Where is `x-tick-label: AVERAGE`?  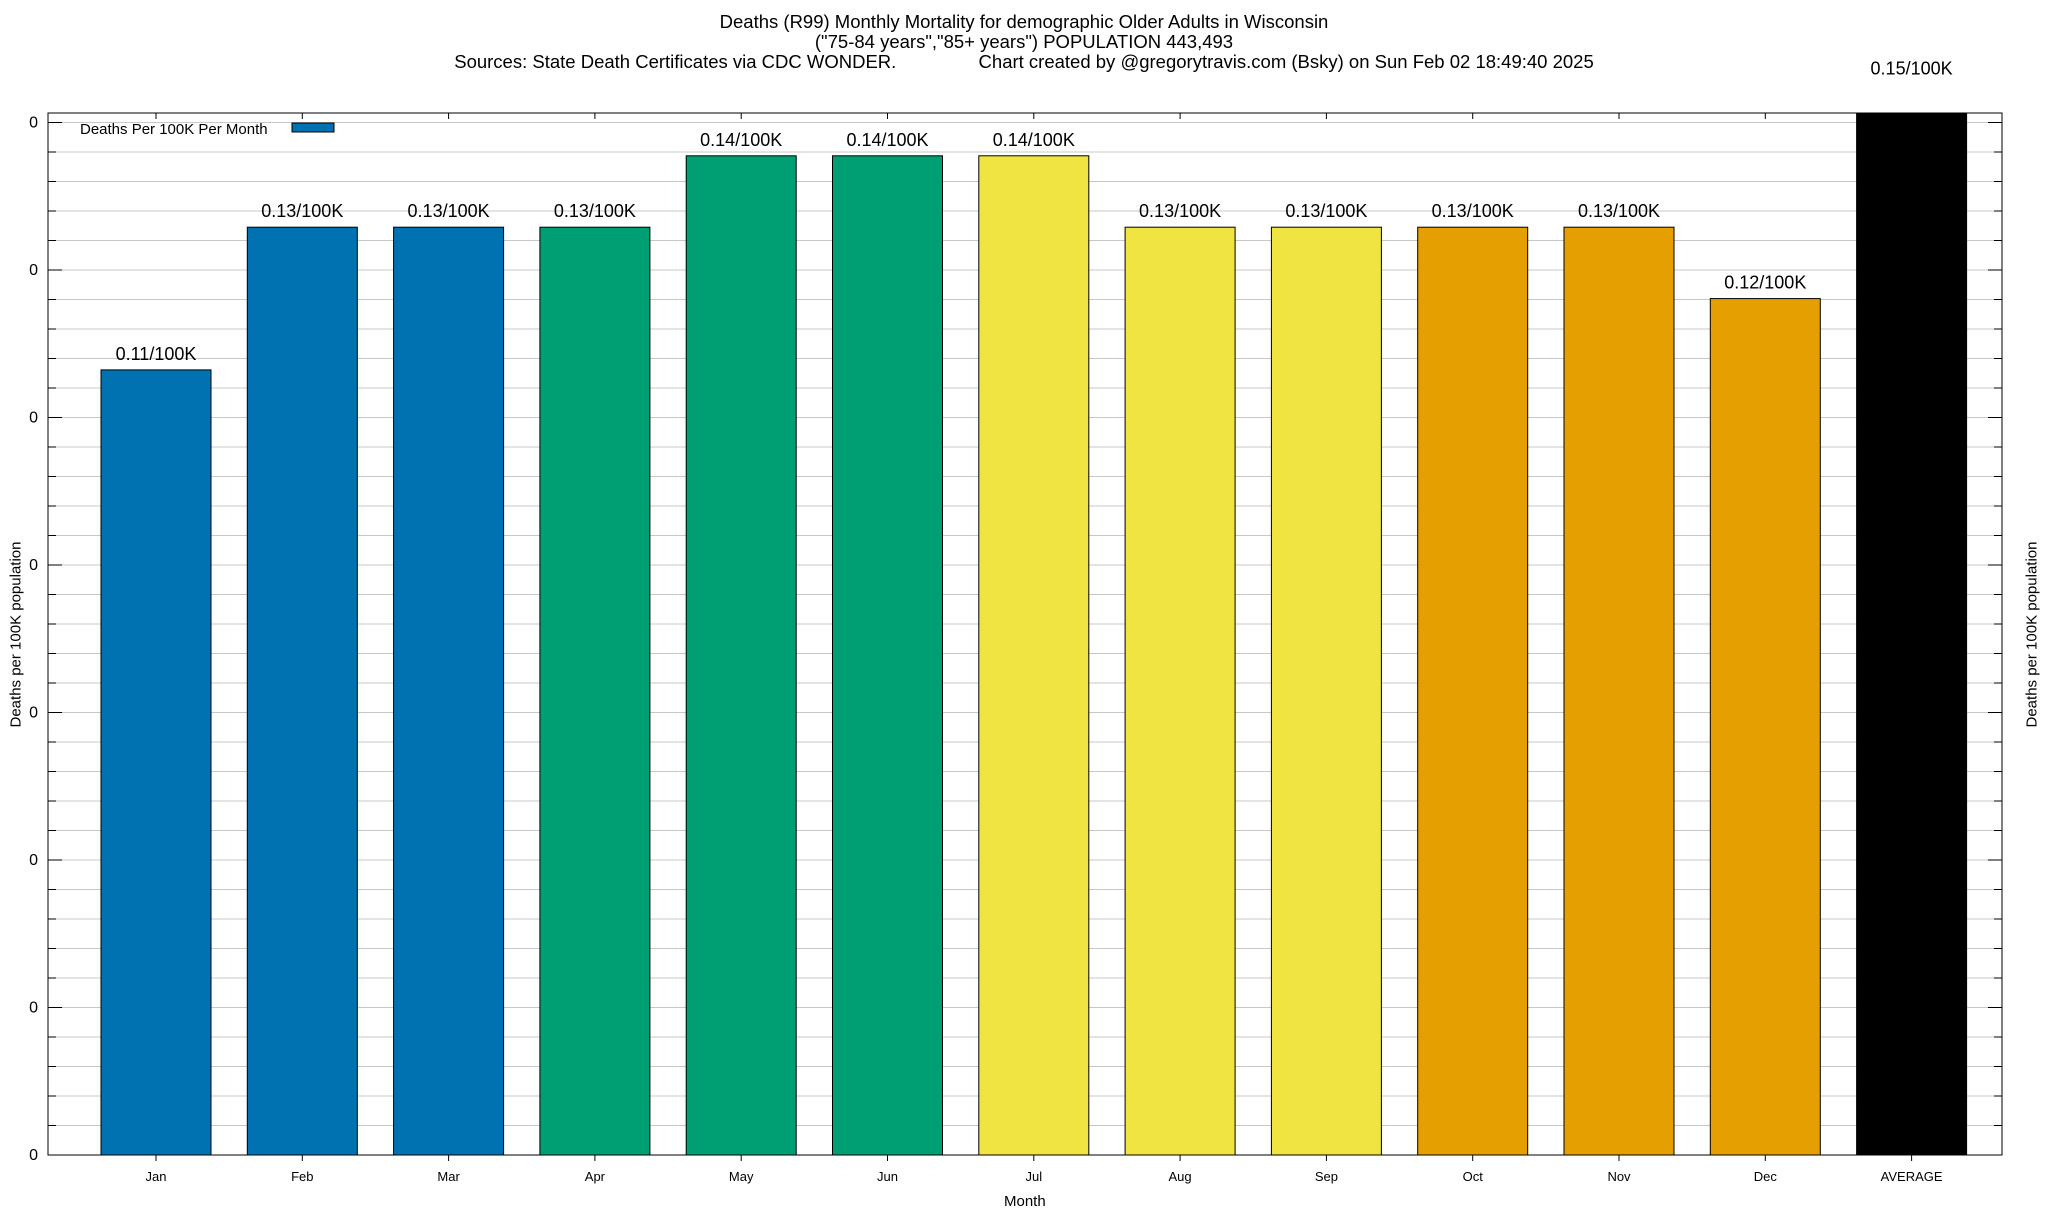 x-tick-label: AVERAGE is located at coordinates (1912, 1176).